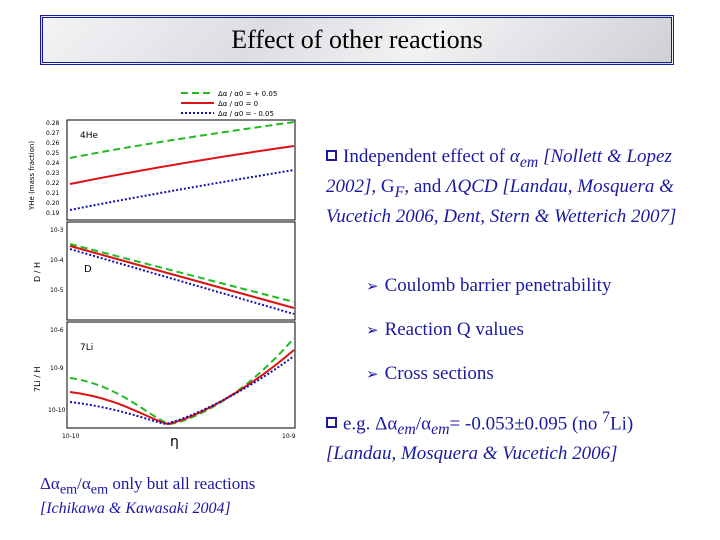  What do you see at coordinates (32, 176) in the screenshot?
I see `he-ylabel: YHe (mass fraction)` at bounding box center [32, 176].